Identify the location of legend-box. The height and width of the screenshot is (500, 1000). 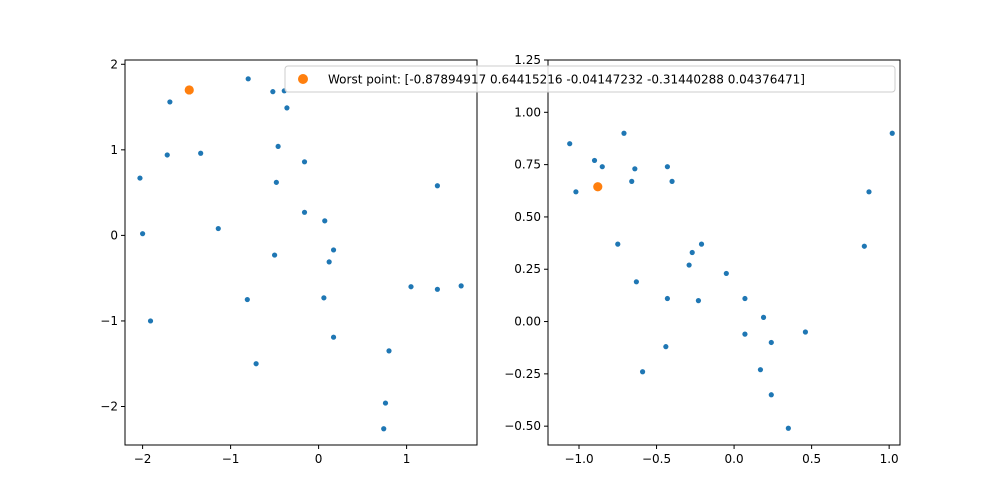
(590, 79).